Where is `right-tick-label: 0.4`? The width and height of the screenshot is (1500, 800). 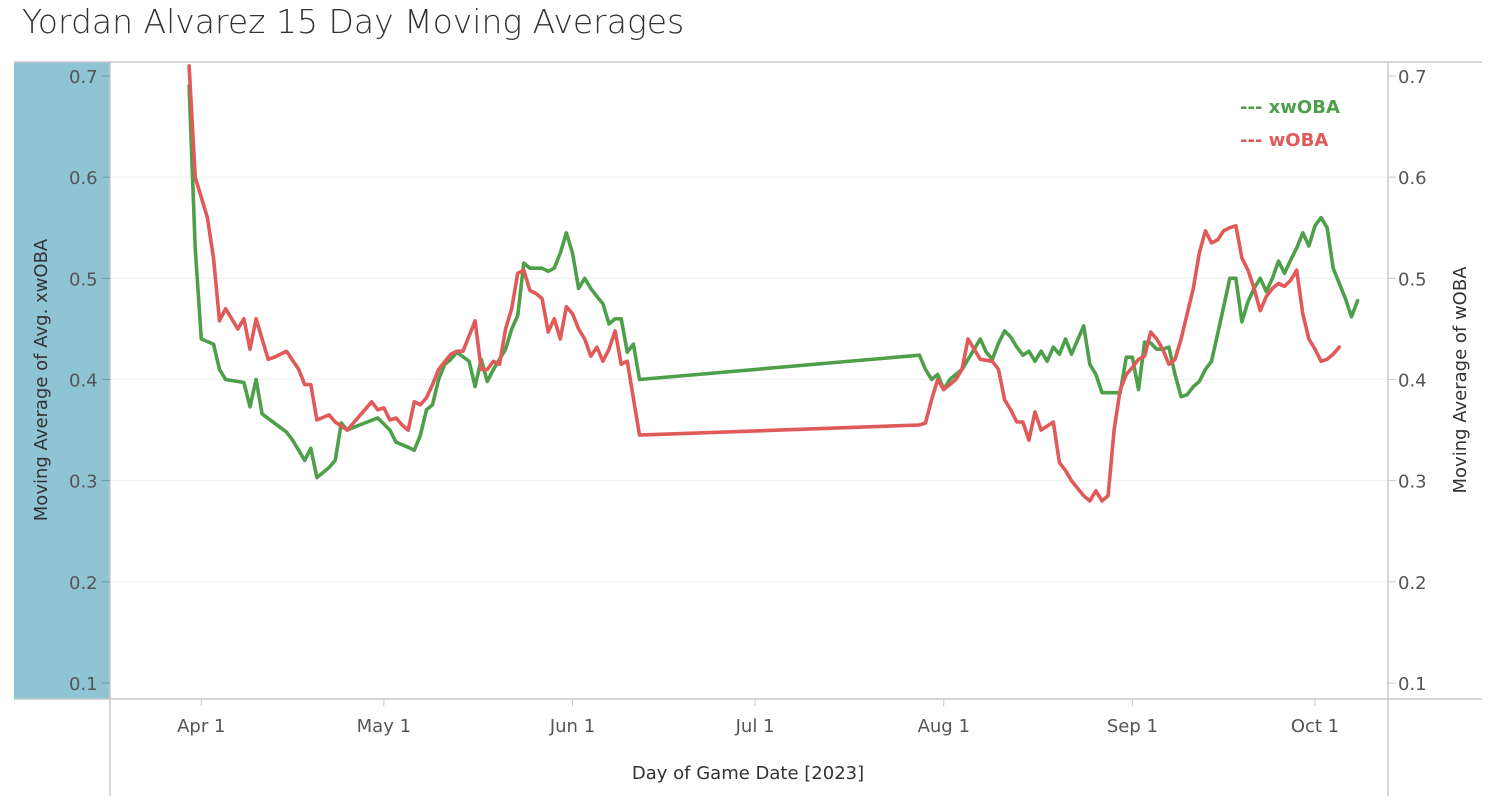 right-tick-label: 0.4 is located at coordinates (1412, 381).